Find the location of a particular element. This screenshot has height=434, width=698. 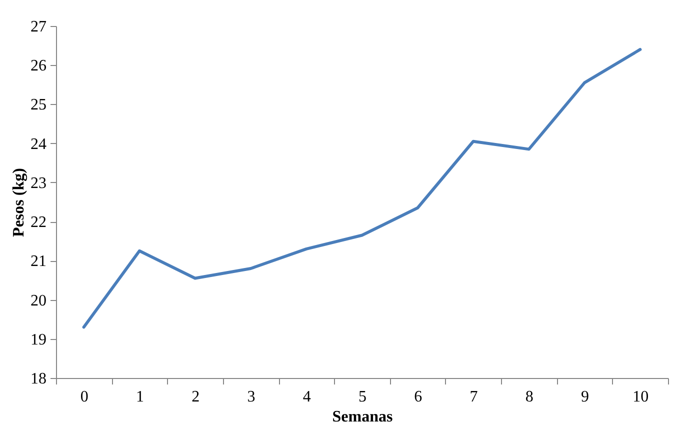

y-tick-label: 18 is located at coordinates (38, 379).